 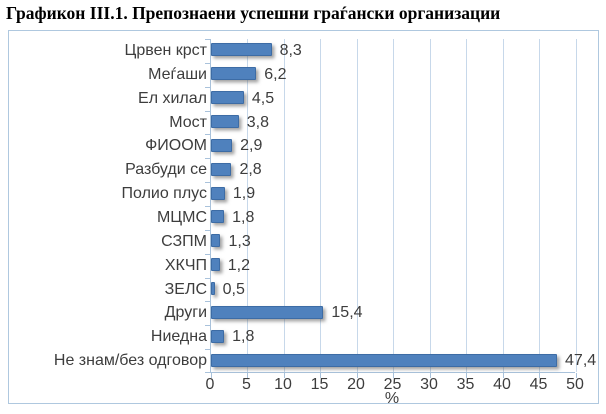 What do you see at coordinates (164, 194) in the screenshot?
I see `category-label: Полио плус` at bounding box center [164, 194].